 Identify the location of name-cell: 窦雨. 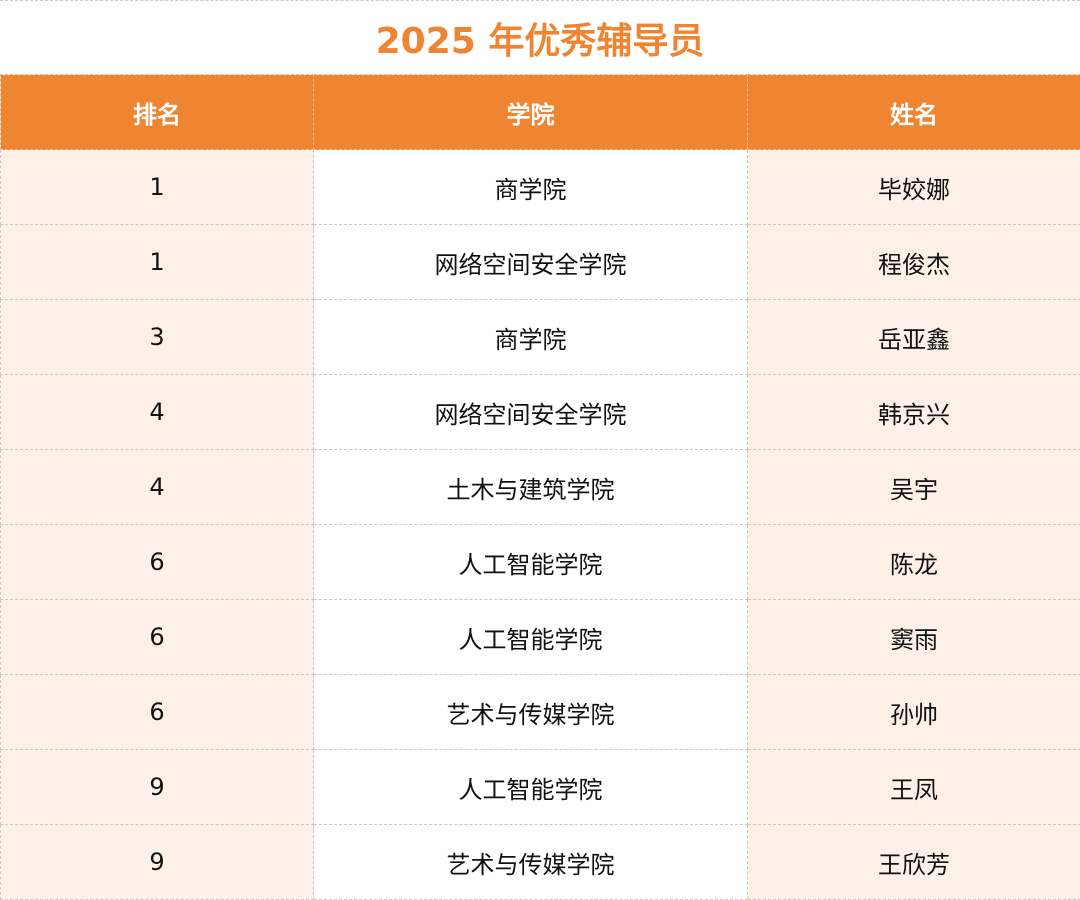
(914, 637).